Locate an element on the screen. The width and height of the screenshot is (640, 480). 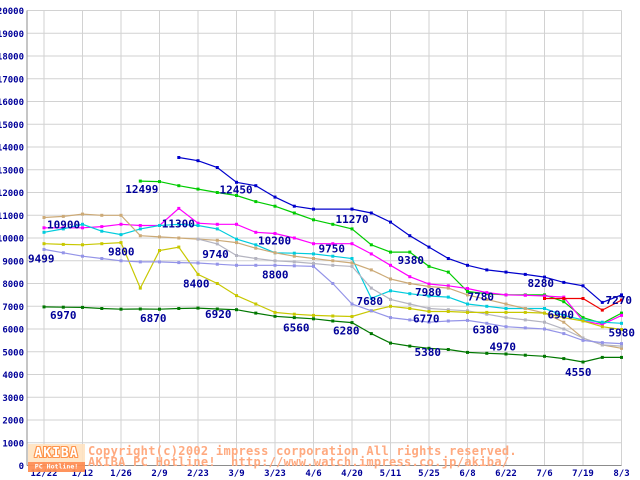
y-axis-tick-label: 7000 is located at coordinates (13, 308).